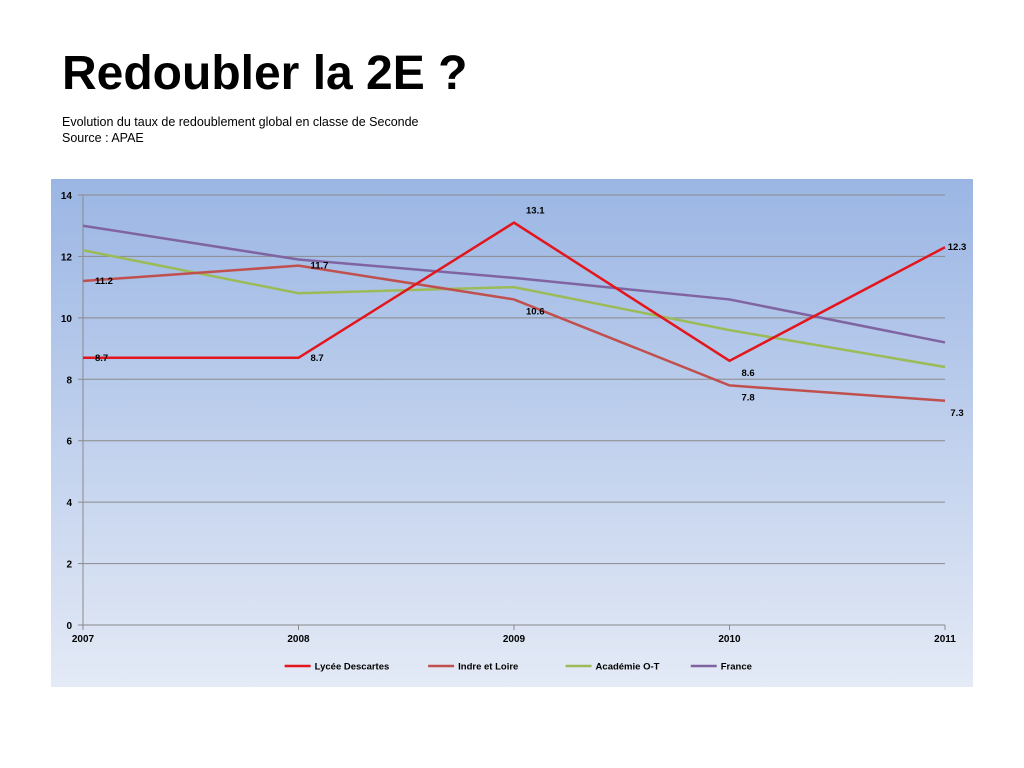 Image resolution: width=1024 pixels, height=768 pixels. Describe the element at coordinates (535, 311) in the screenshot. I see `data-label: 10.6` at that location.